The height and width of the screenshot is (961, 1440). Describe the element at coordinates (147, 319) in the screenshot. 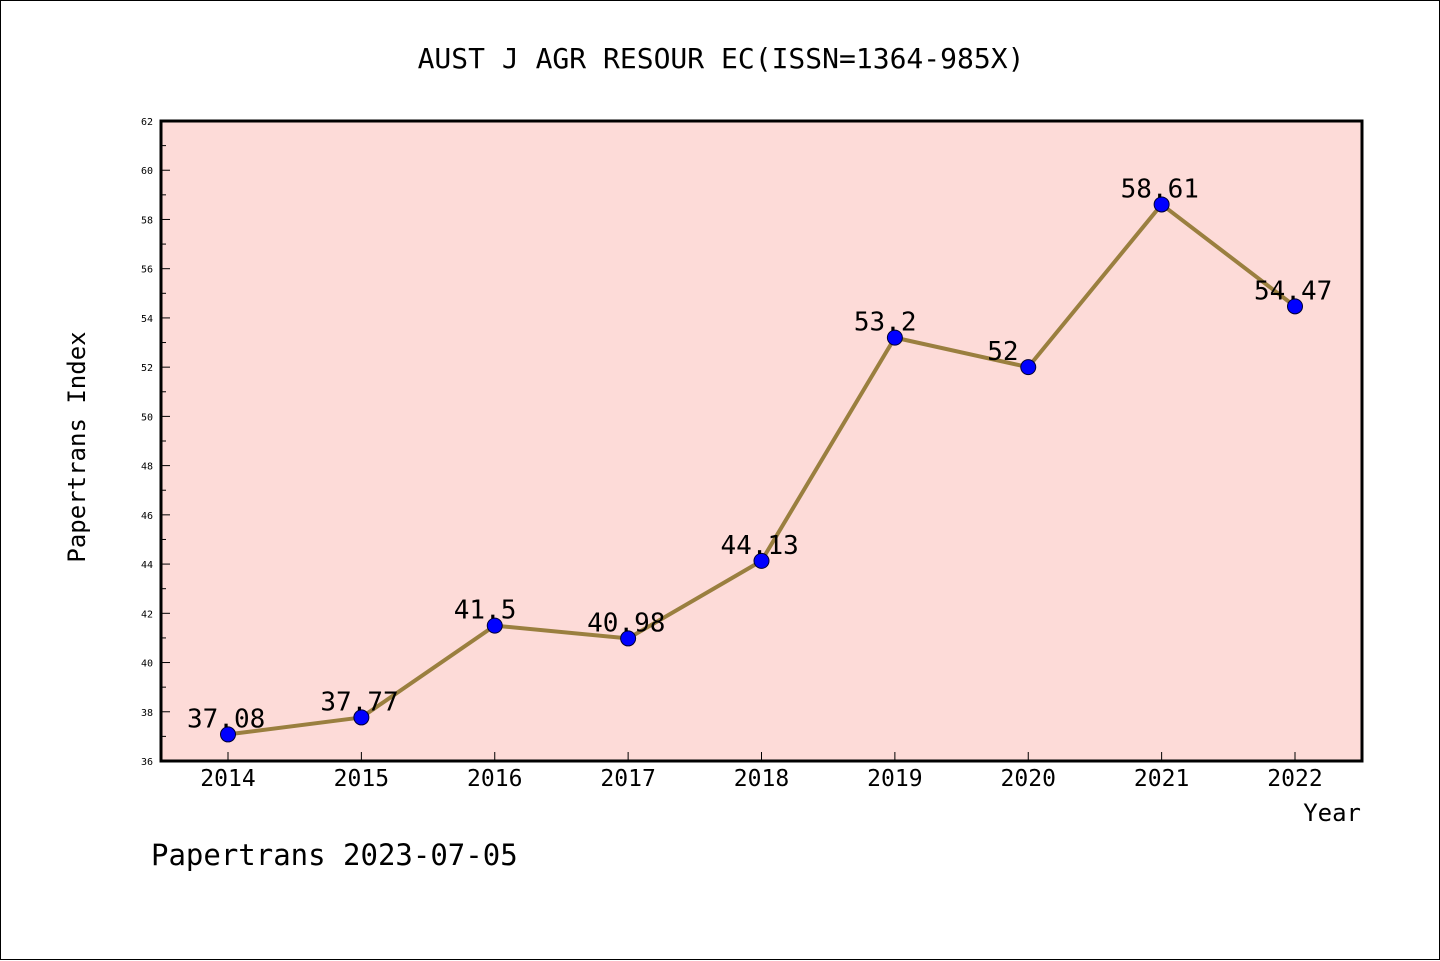

I see `y-tick-label: 54` at that location.